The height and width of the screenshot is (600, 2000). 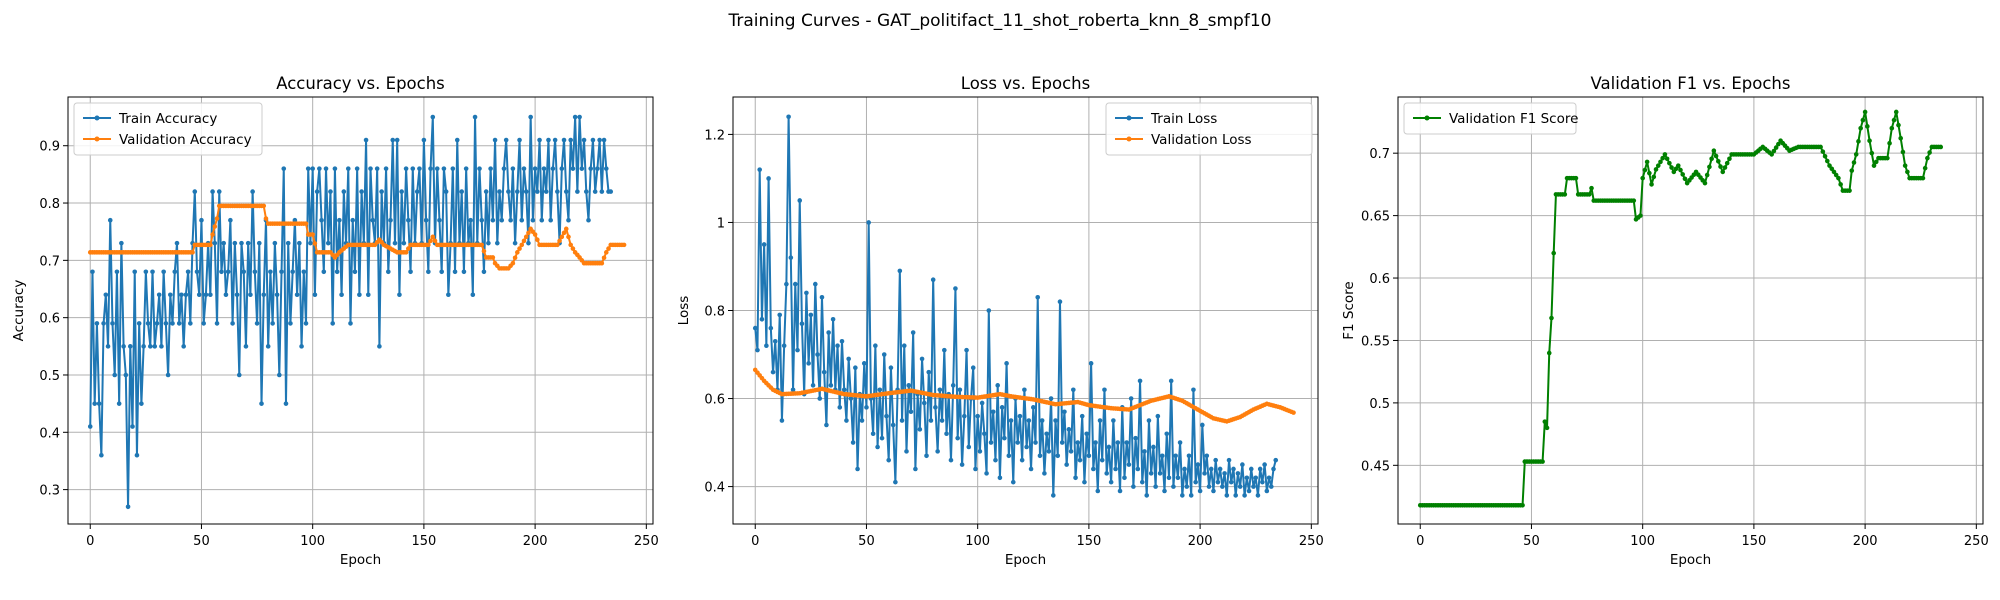 I want to click on legend-entry: Validation Loss, so click(x=1201, y=140).